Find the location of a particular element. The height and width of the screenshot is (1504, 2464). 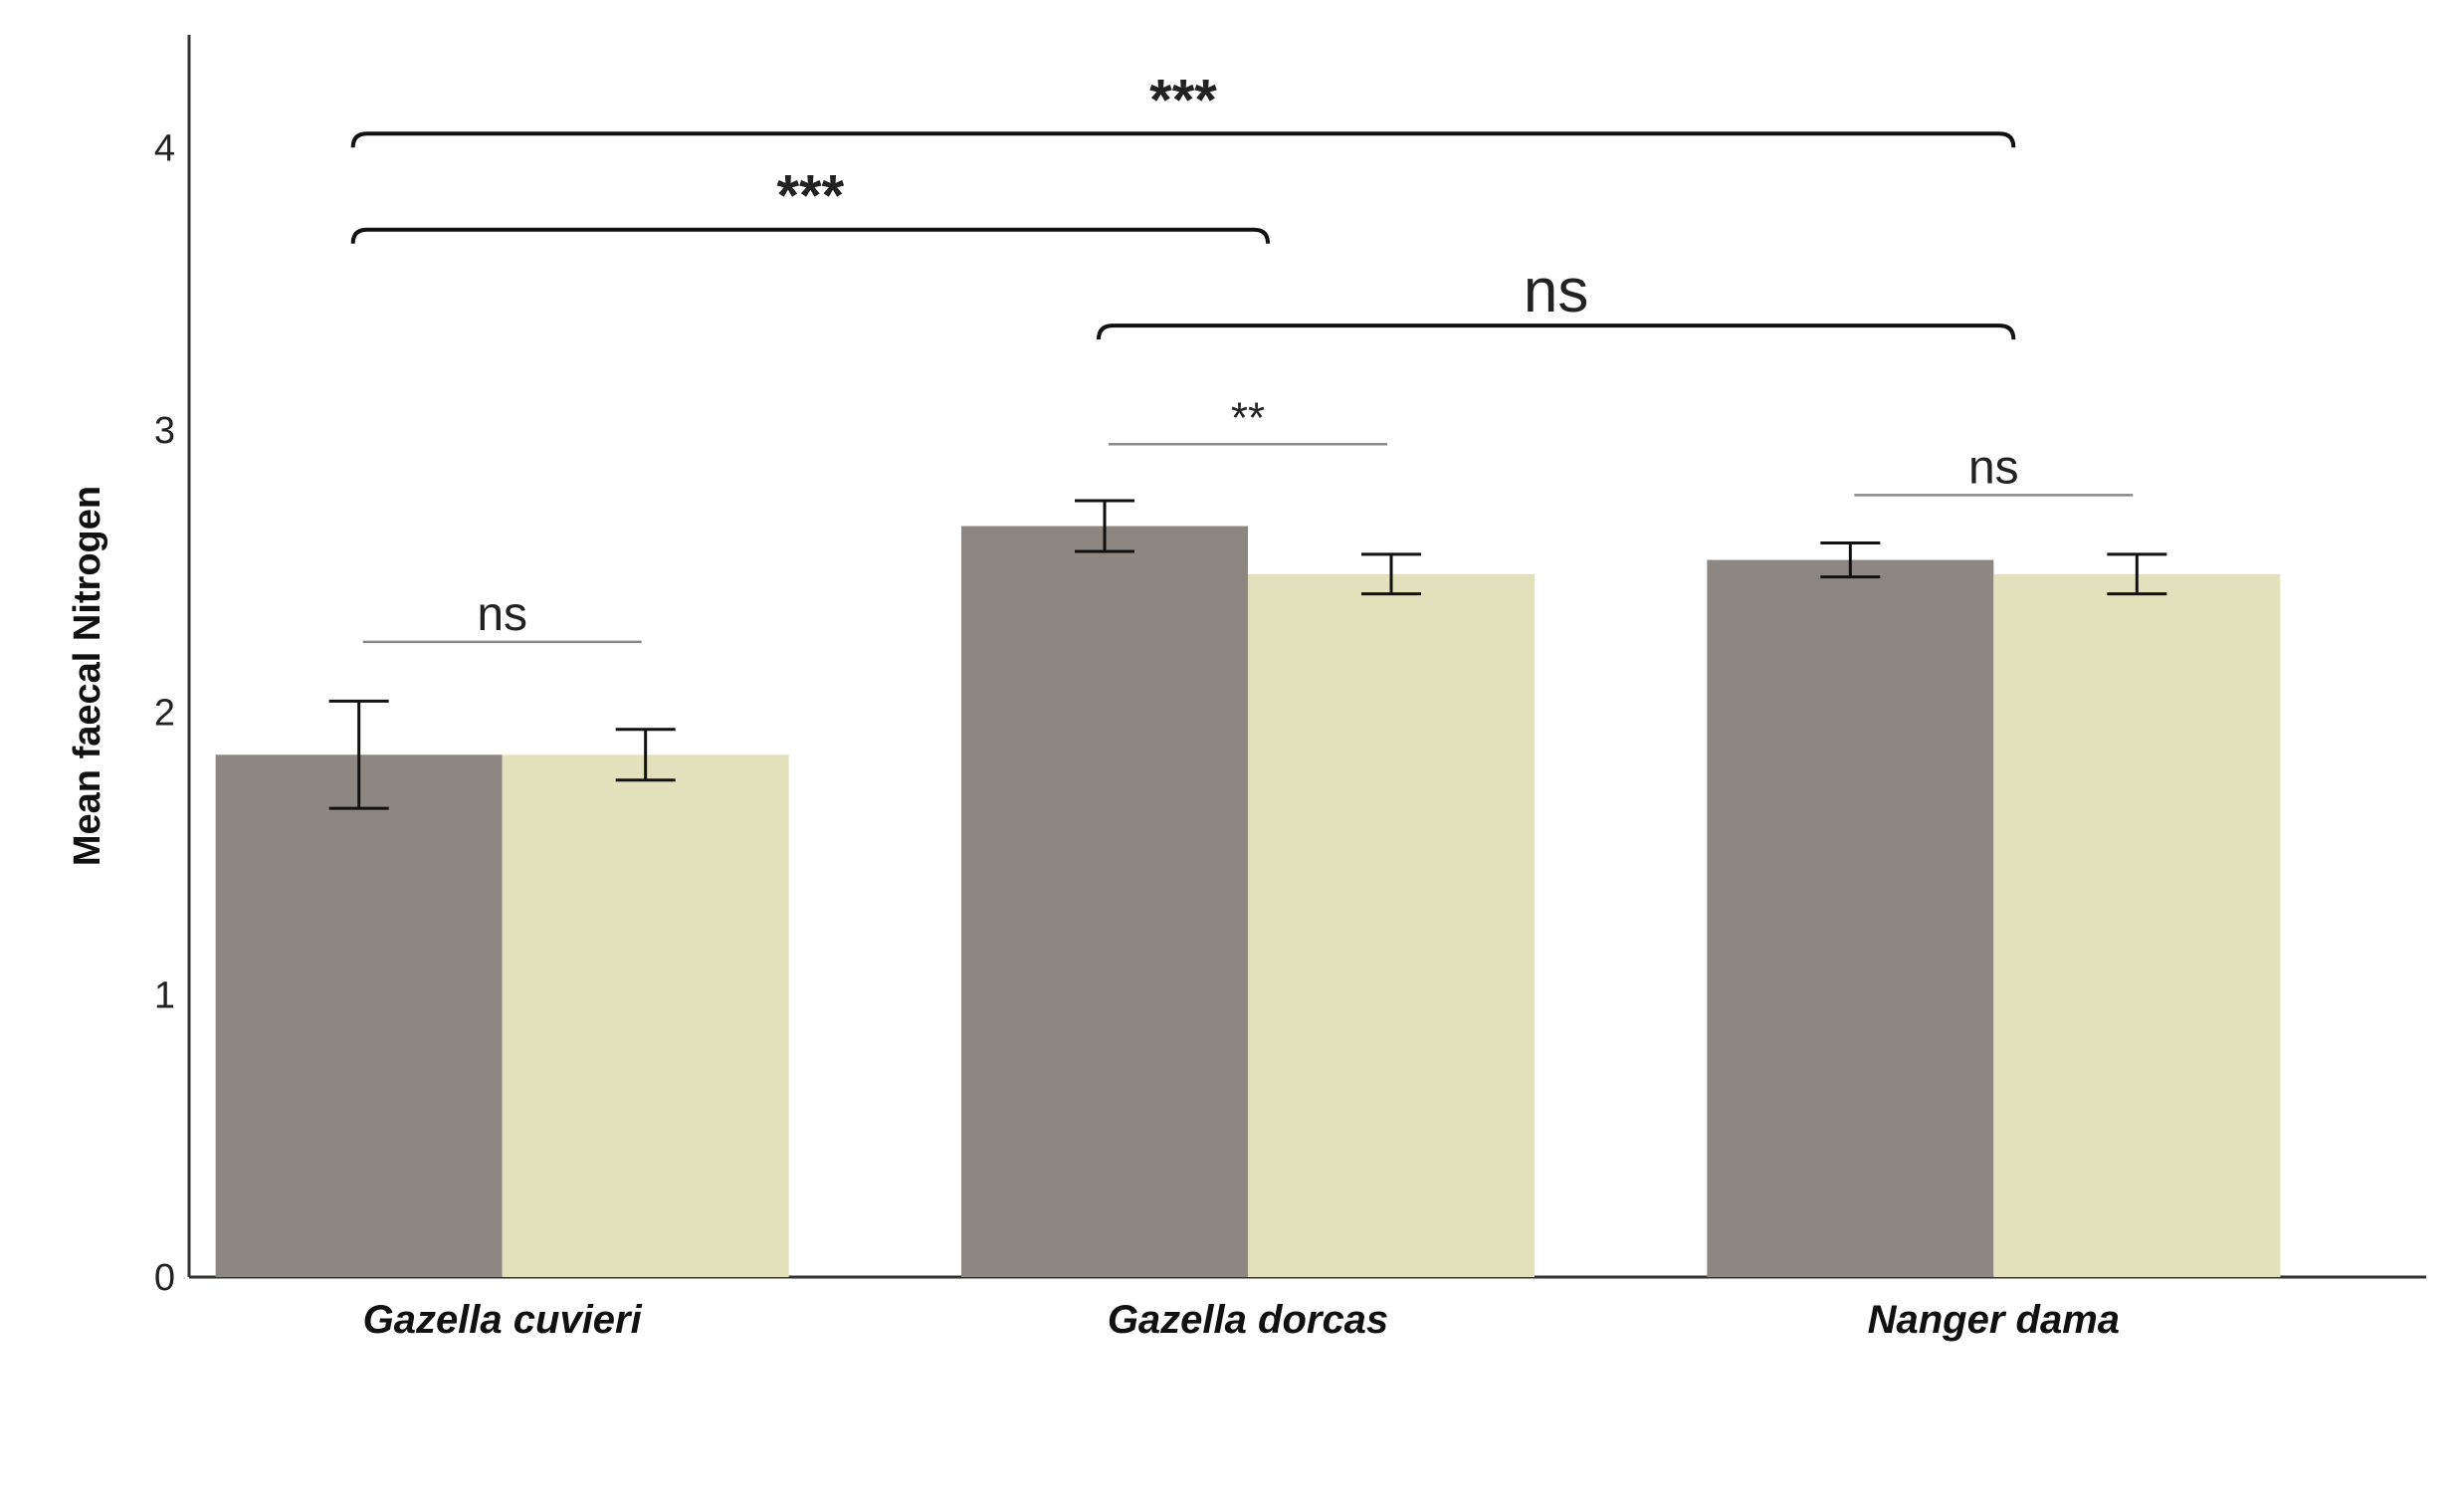

significance-bracket-label: ns is located at coordinates (1556, 291).